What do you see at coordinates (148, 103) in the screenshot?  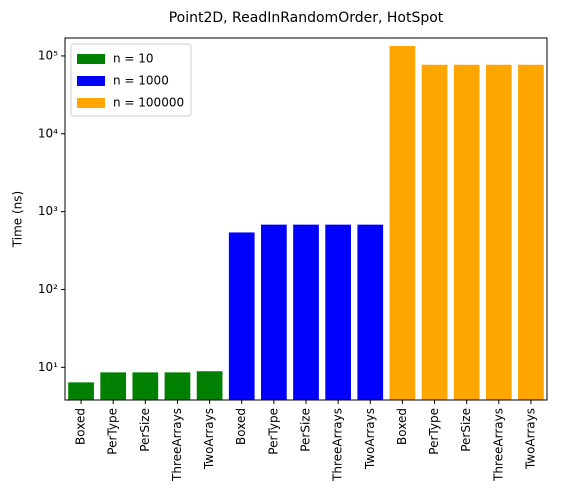 I see `legend-label: n = 100000` at bounding box center [148, 103].